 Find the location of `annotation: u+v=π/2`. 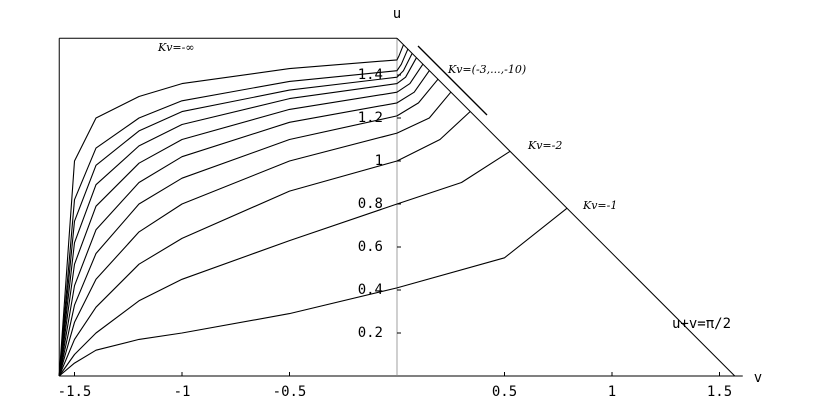

annotation: u+v=π/2 is located at coordinates (701, 324).